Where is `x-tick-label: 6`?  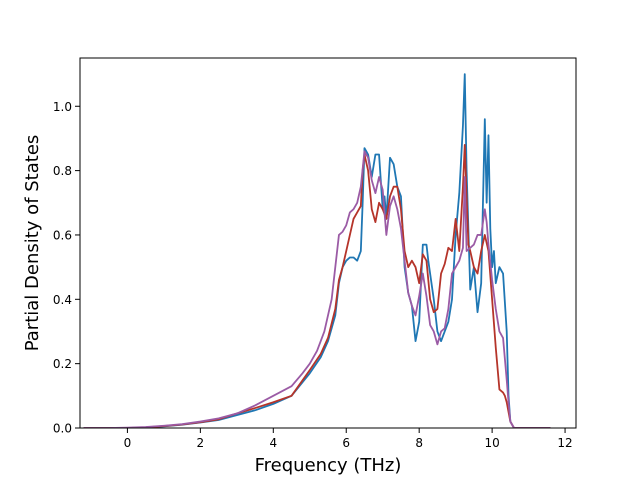 x-tick-label: 6 is located at coordinates (346, 443).